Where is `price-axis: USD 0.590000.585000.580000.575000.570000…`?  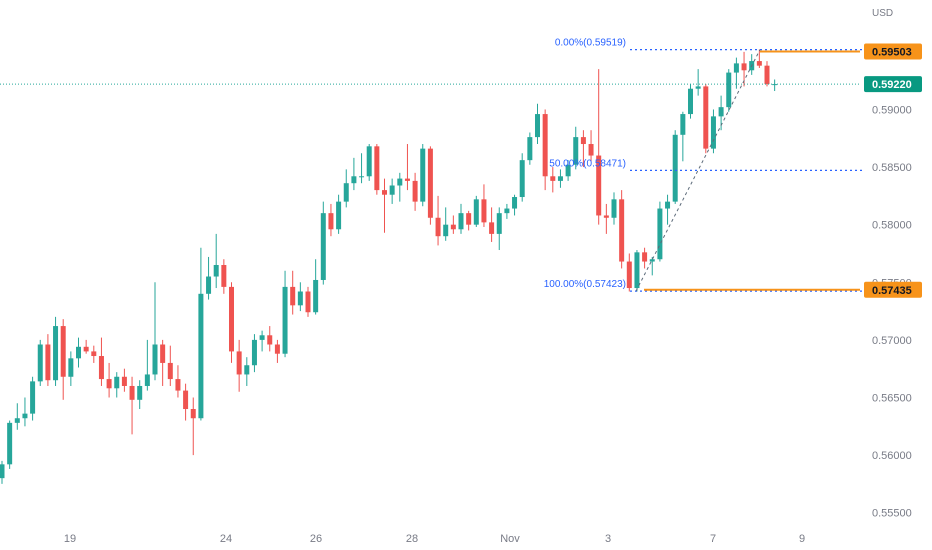 price-axis: USD 0.590000.585000.580000.575000.570000… is located at coordinates (893, 264).